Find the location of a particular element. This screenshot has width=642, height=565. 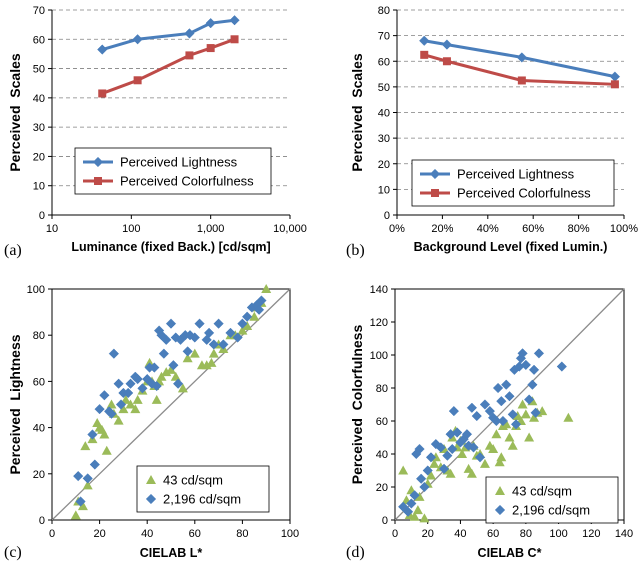

series-green is located at coordinates (171, 402).